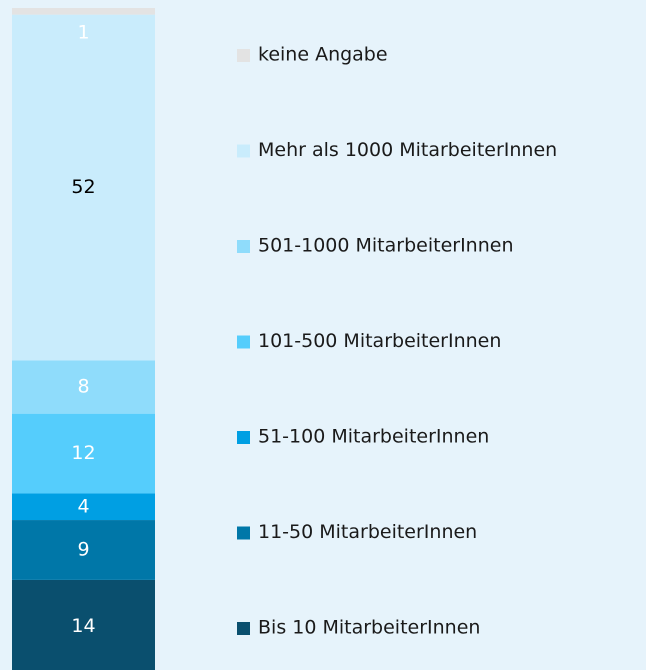 This screenshot has width=646, height=670. I want to click on legend-label: Mehr als 1000 MitarbeiterInnen, so click(407, 150).